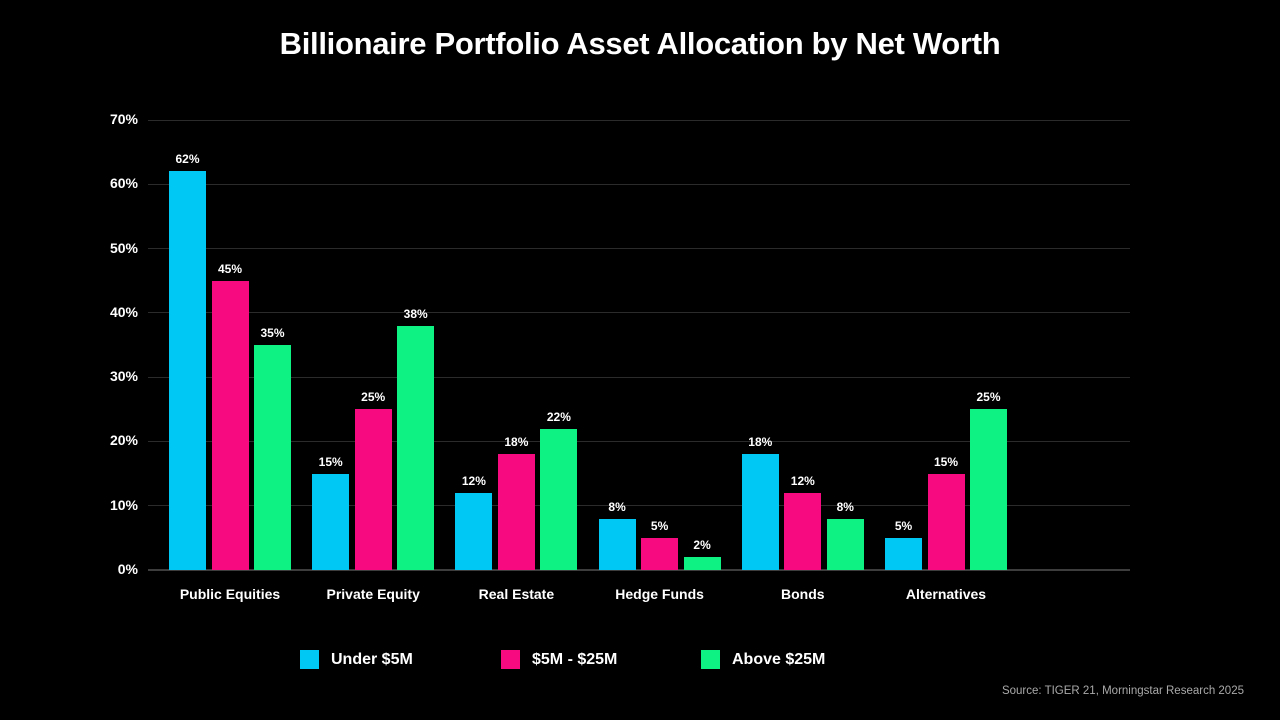 The width and height of the screenshot is (1280, 720). What do you see at coordinates (803, 594) in the screenshot?
I see `category-label-bonds: Bonds` at bounding box center [803, 594].